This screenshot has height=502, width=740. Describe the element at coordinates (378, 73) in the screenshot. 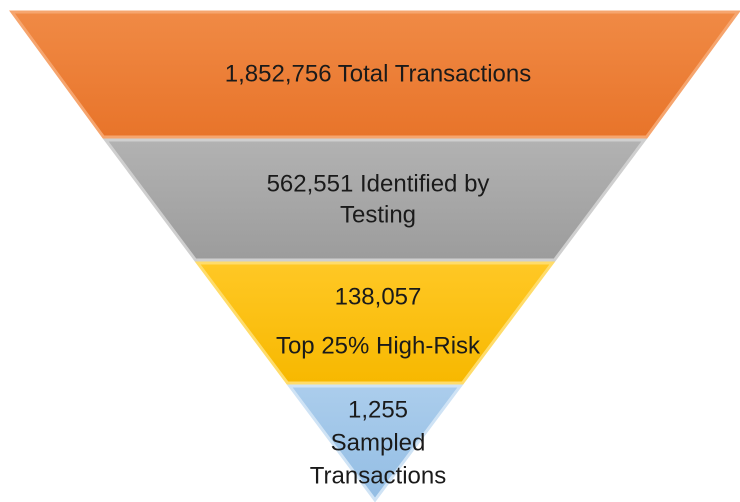

I see `stage-label: 1,852,756 Total Transactions` at that location.